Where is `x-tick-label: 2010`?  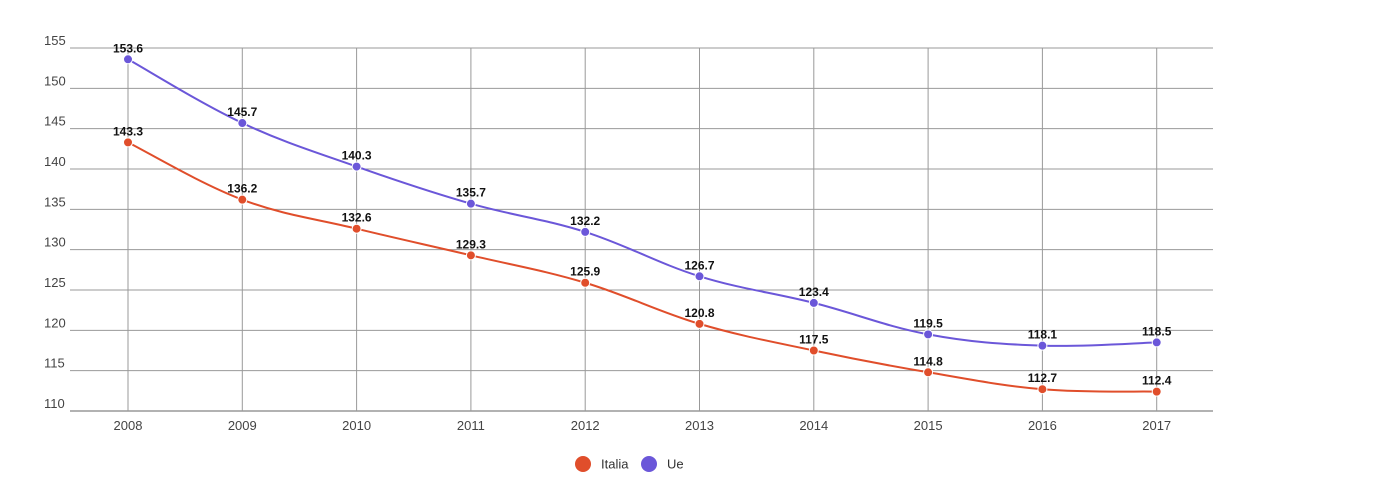
x-tick-label: 2010 is located at coordinates (356, 425).